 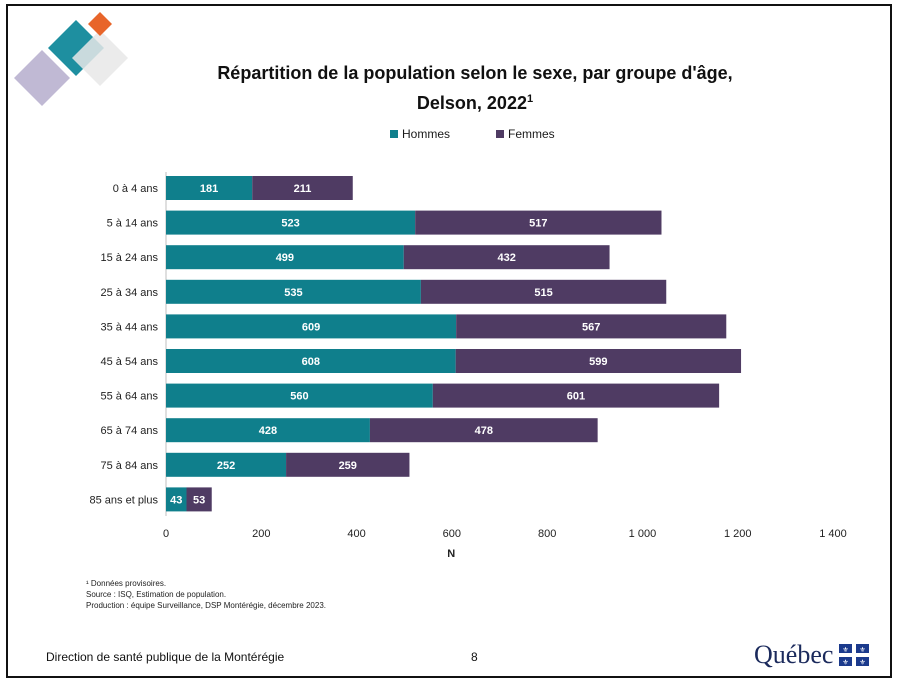 I want to click on data-label-hommes-45-54-ans: 608, so click(x=311, y=362).